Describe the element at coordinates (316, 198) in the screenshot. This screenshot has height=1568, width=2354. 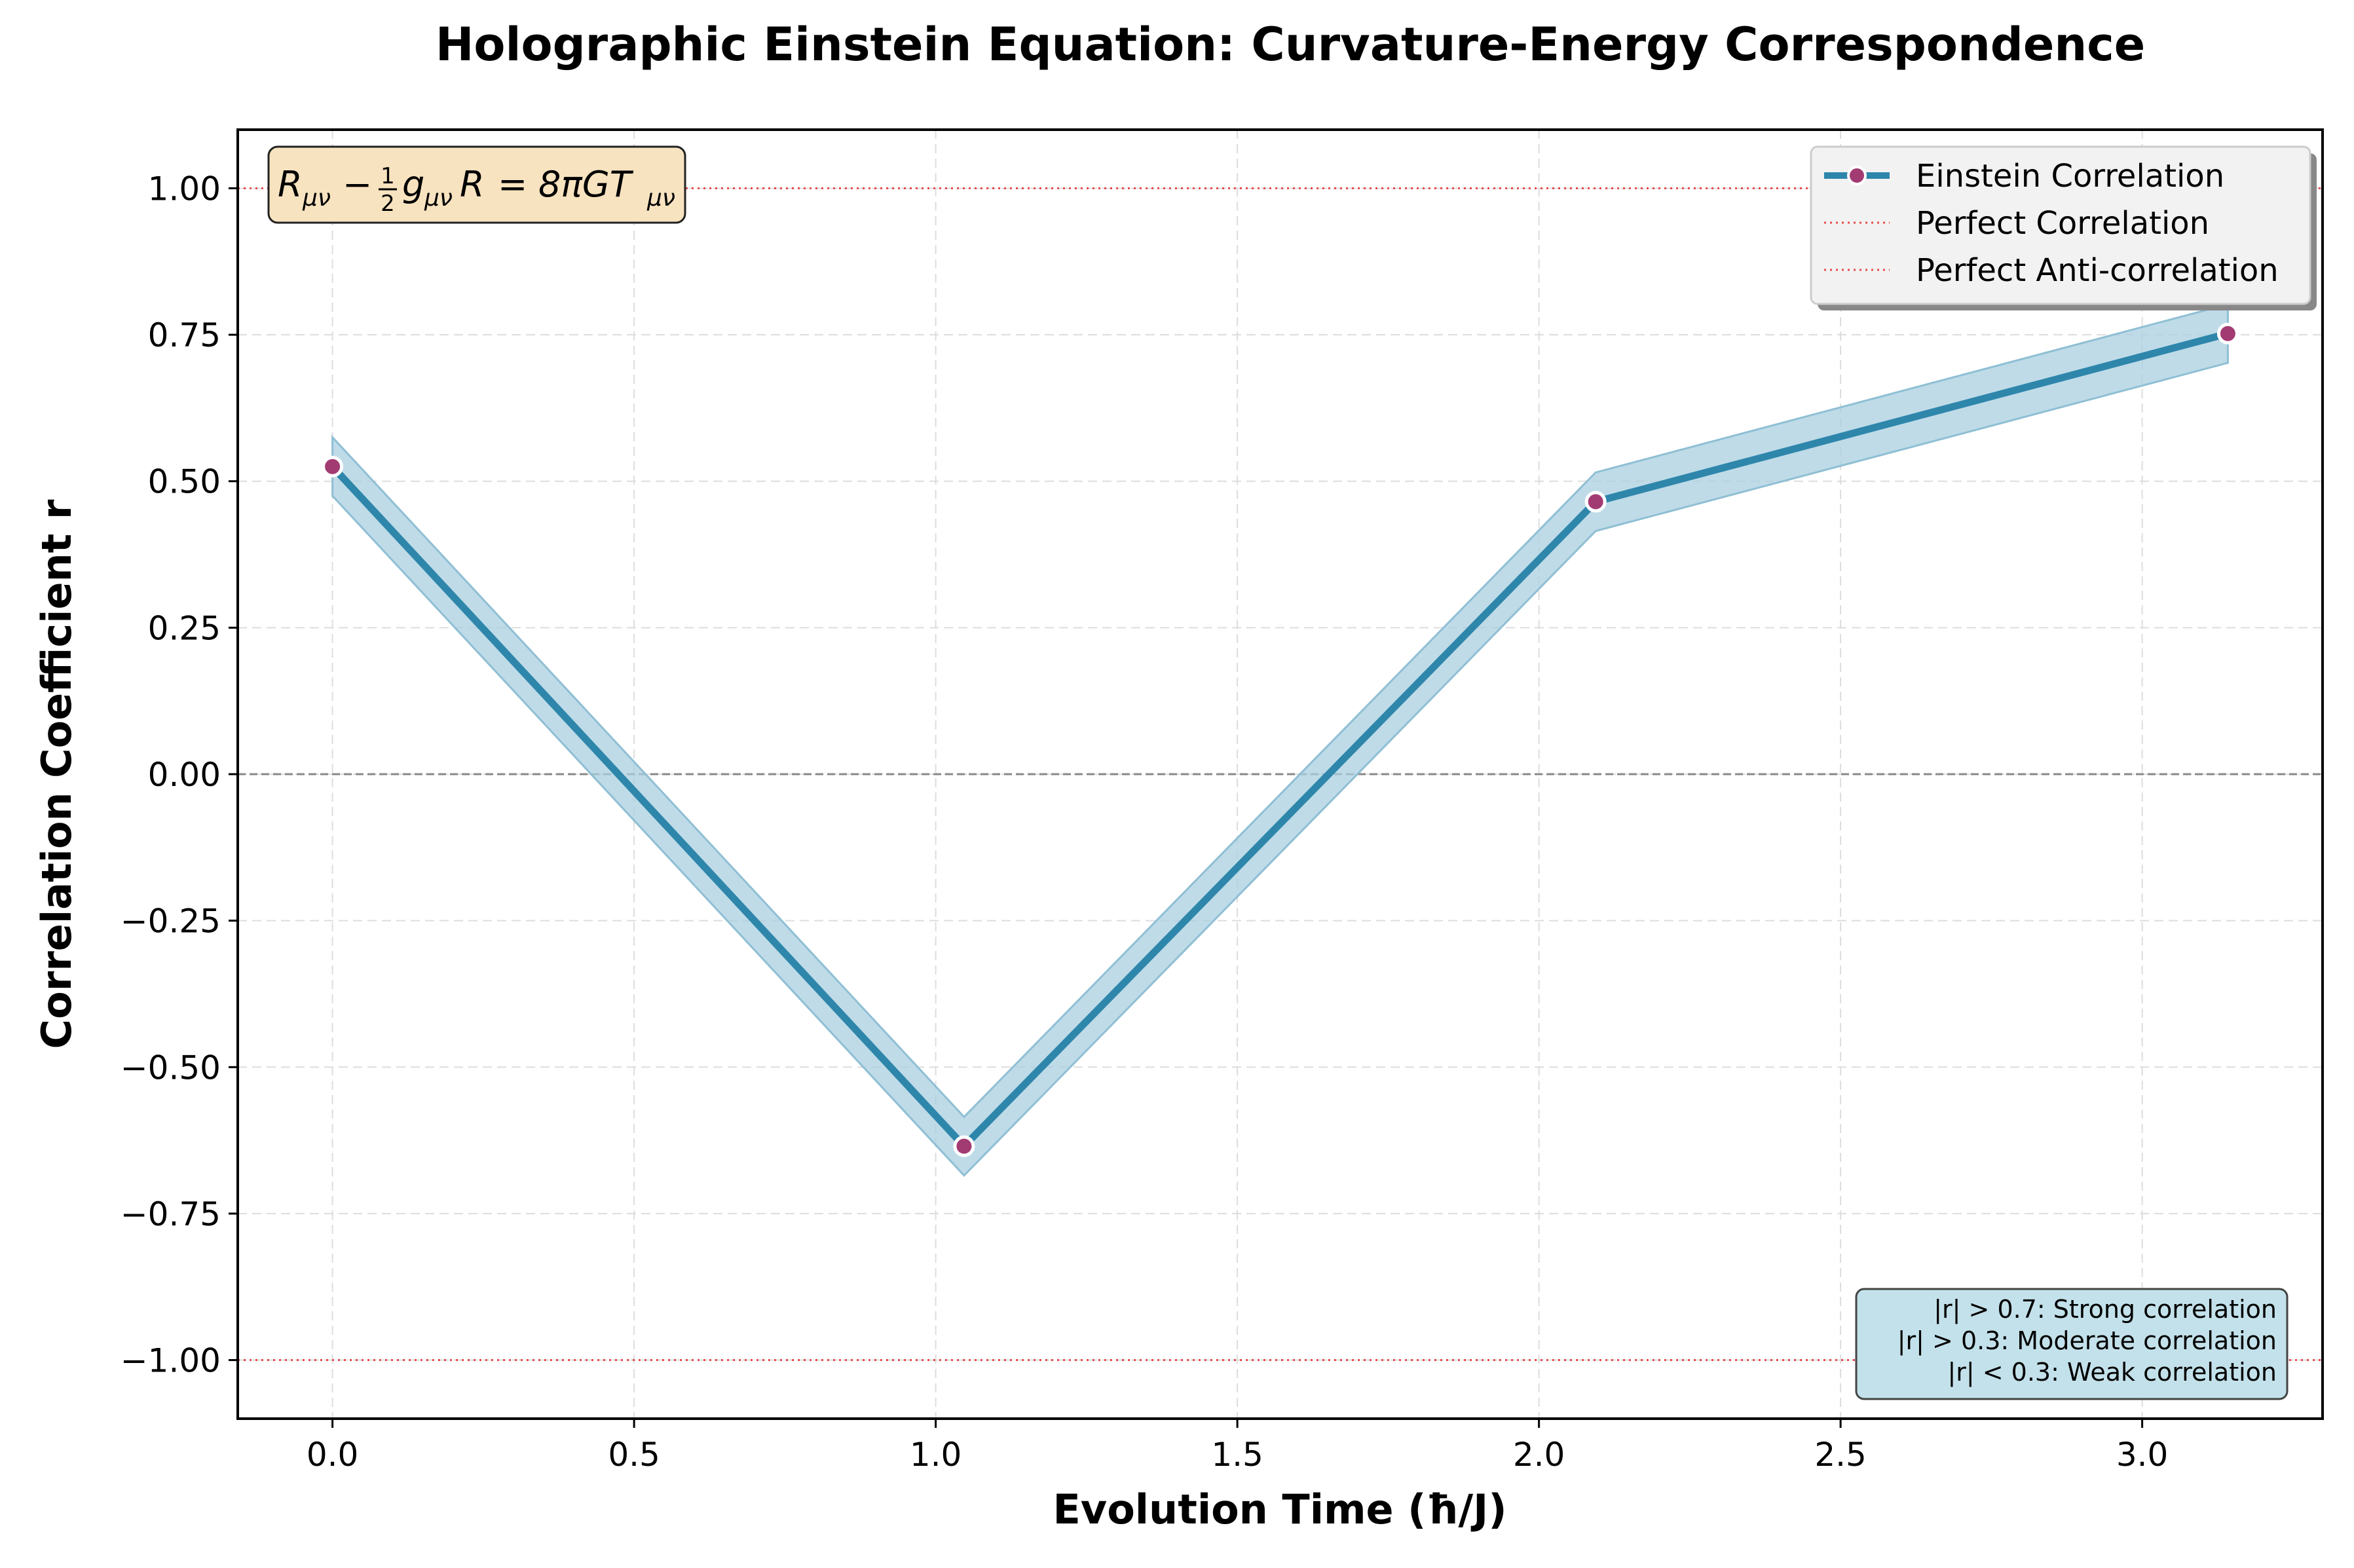
I see `equation-mn-1: μν` at that location.